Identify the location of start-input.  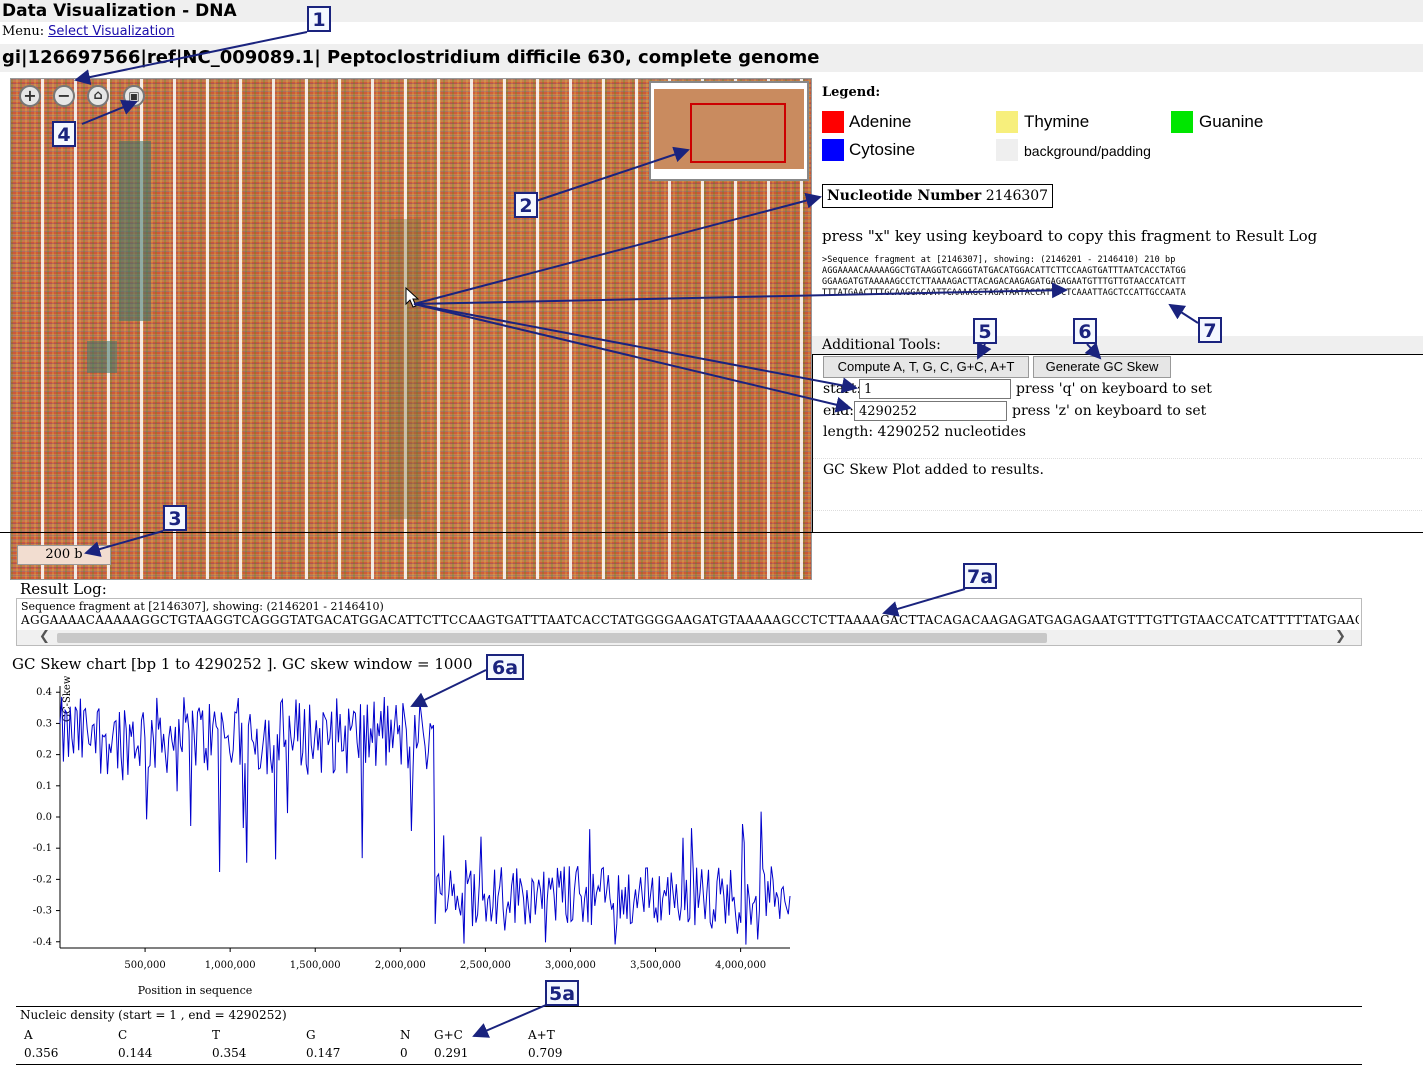
(935, 389).